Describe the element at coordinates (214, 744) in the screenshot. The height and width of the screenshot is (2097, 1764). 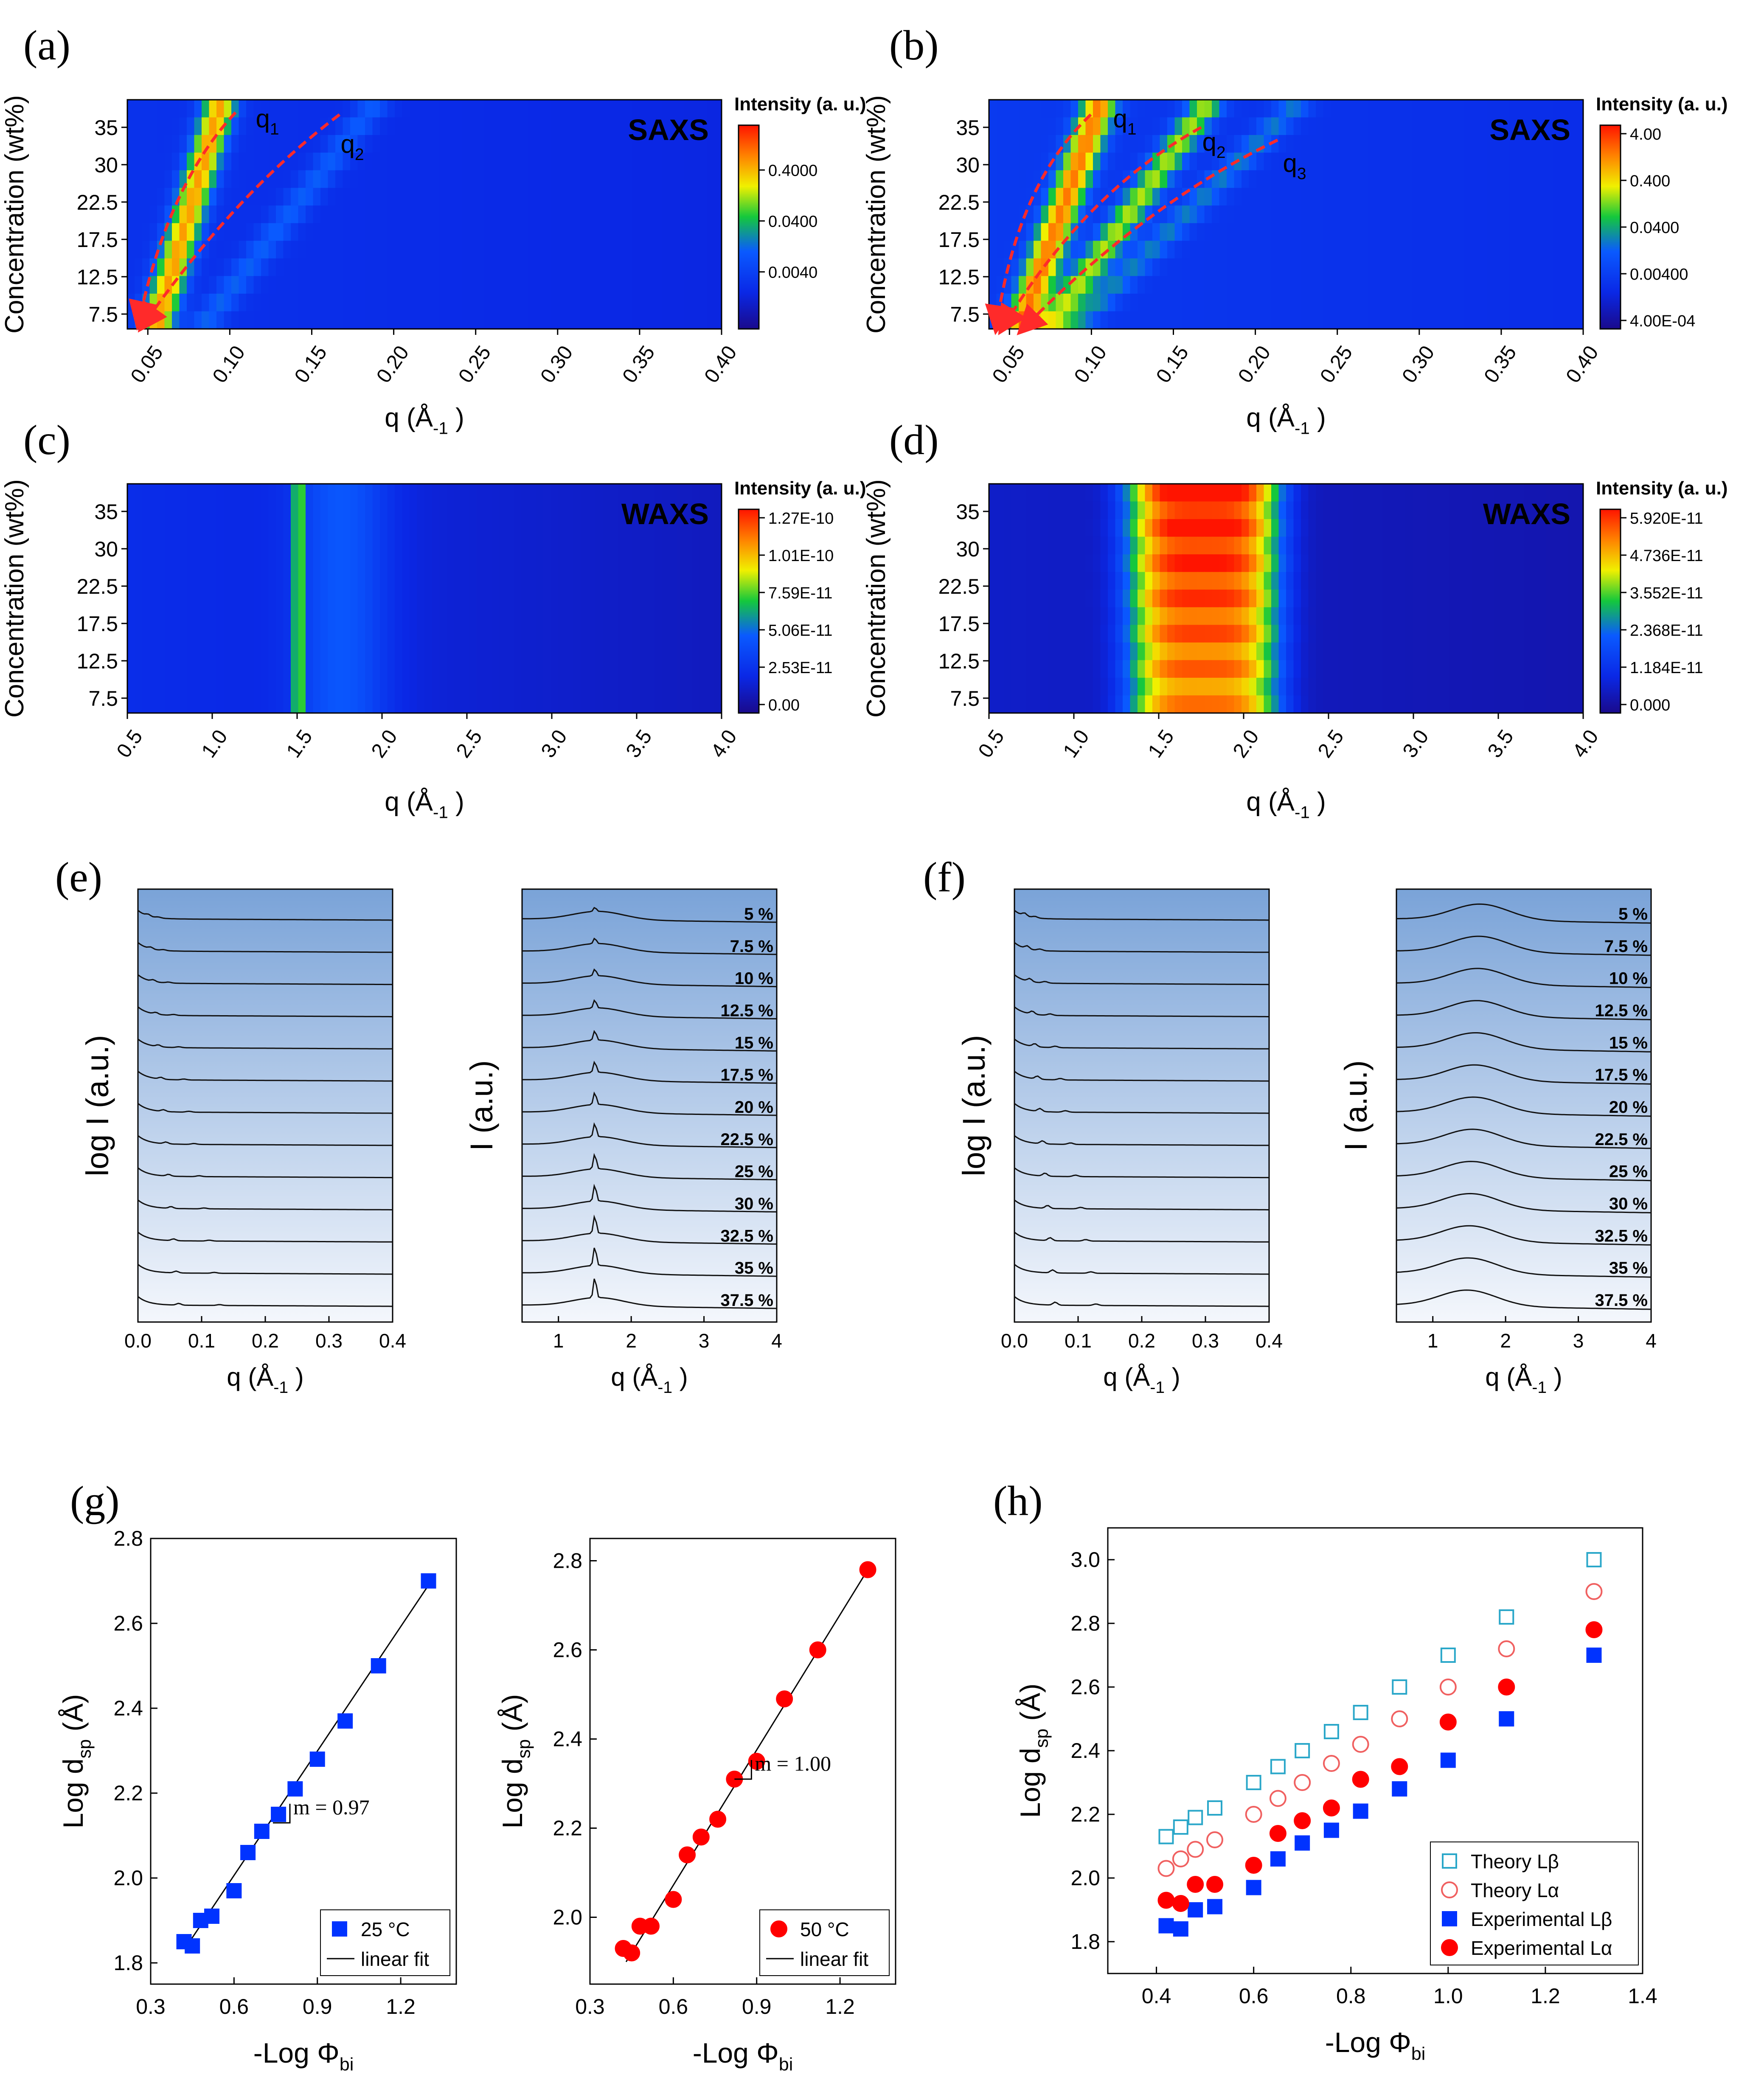
I see `x-tick-label: 1.0` at that location.